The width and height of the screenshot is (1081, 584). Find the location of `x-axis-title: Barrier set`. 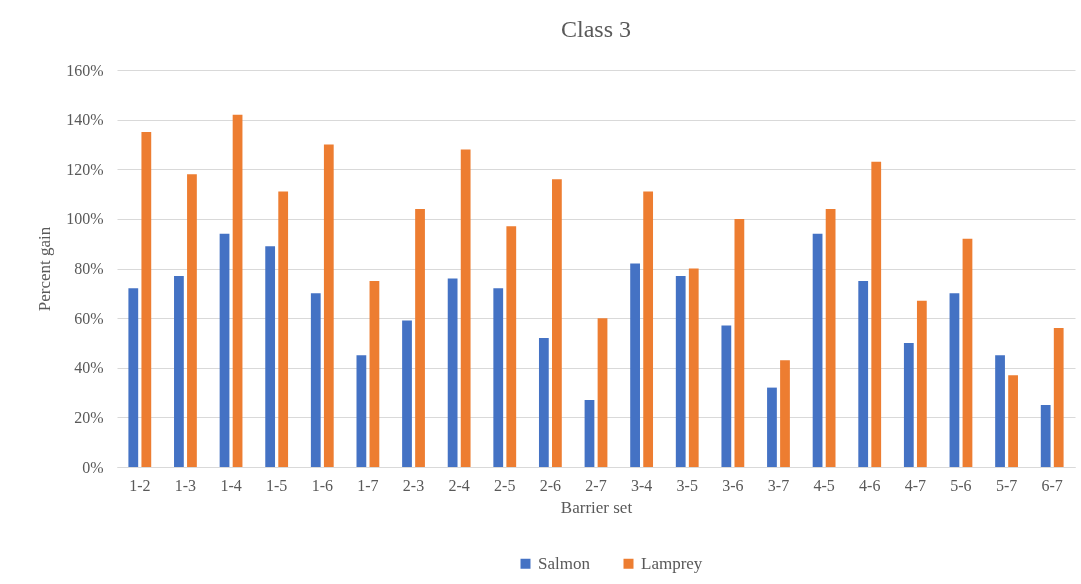

x-axis-title: Barrier set is located at coordinates (596, 507).